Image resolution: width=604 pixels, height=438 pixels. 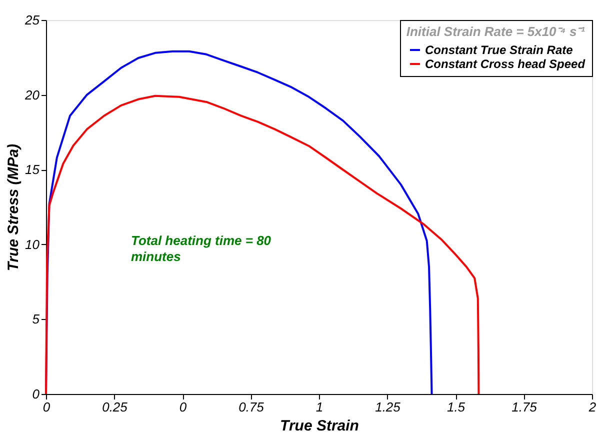 I want to click on legend-label: Constant True Strain Rate, so click(x=499, y=50).